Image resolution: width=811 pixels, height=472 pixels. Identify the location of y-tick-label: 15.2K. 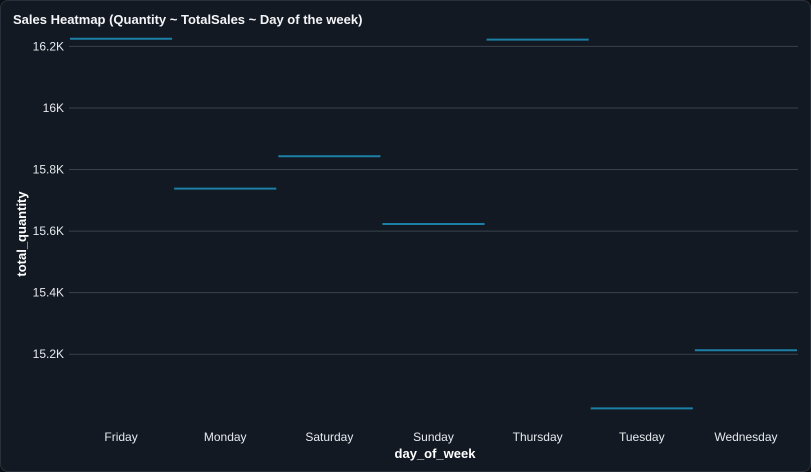
(48, 354).